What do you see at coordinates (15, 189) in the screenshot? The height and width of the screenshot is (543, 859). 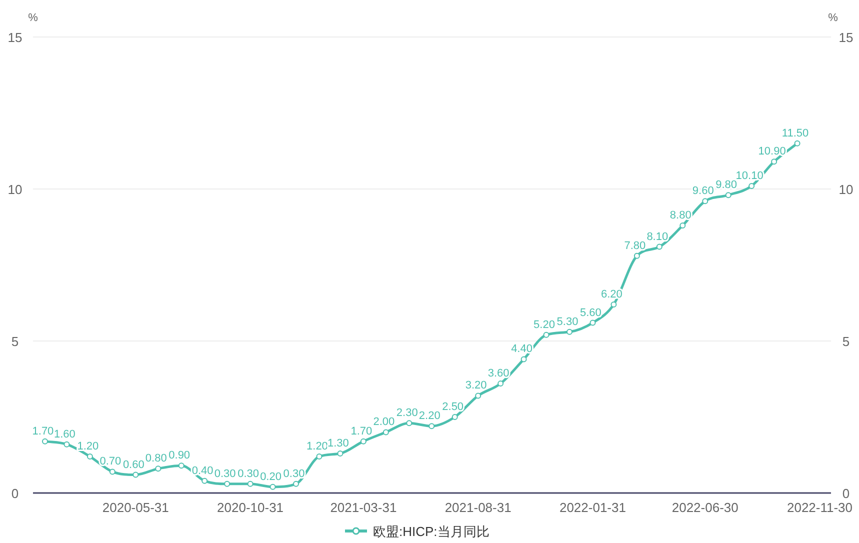 I see `y-tick-label: 10` at bounding box center [15, 189].